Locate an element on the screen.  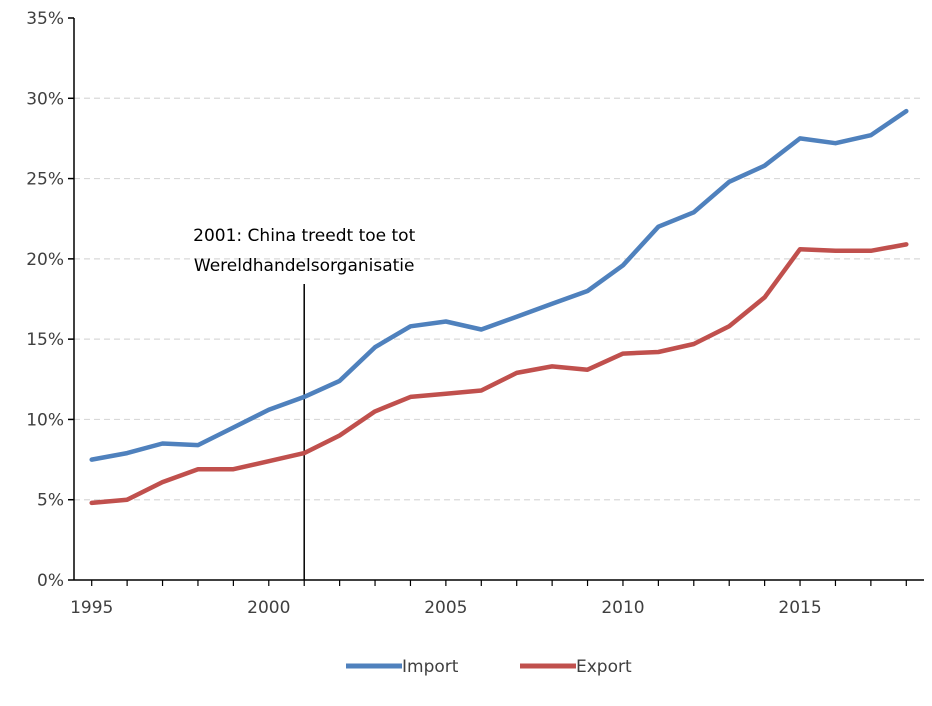
y-tick-label: 20% is located at coordinates (45, 260).